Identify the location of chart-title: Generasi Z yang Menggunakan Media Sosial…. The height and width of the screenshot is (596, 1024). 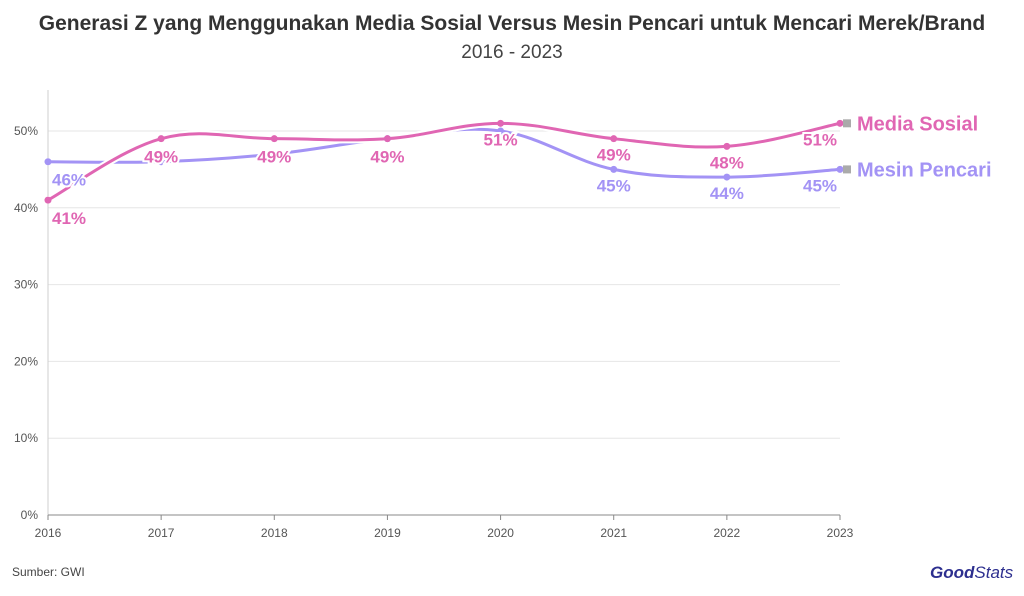
(512, 23).